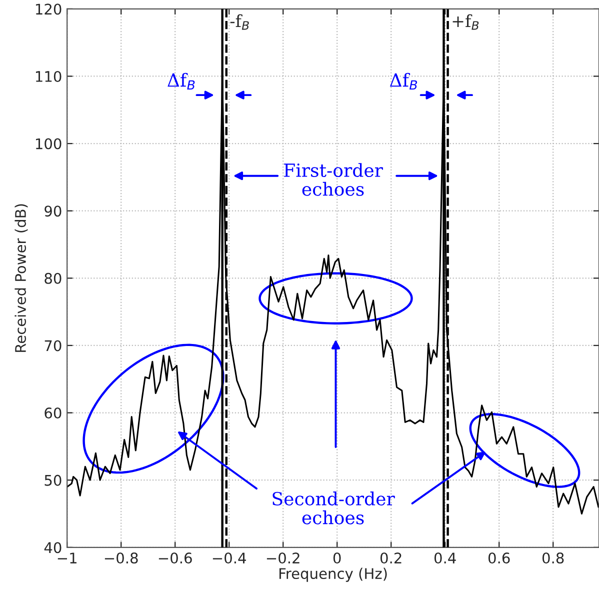  What do you see at coordinates (53, 346) in the screenshot?
I see `y-tick-label: 70` at bounding box center [53, 346].